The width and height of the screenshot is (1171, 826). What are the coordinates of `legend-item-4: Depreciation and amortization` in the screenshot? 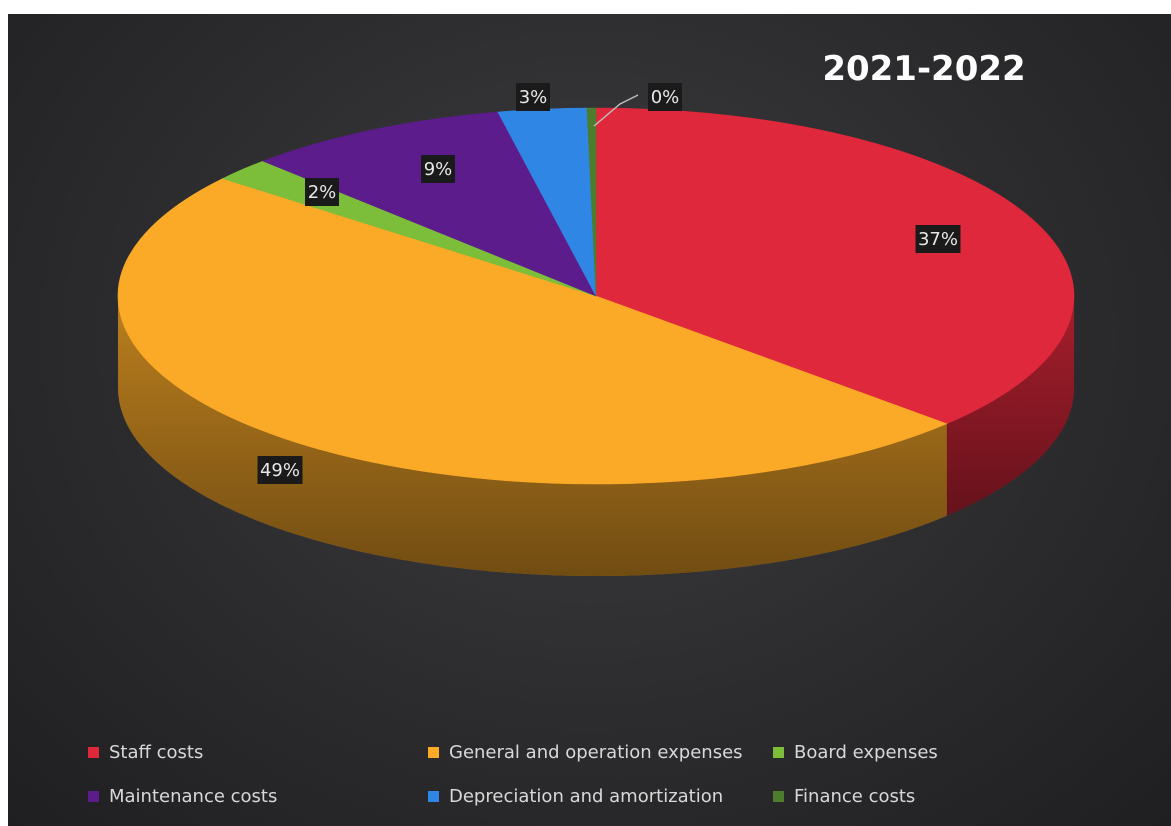 It's located at (575, 796).